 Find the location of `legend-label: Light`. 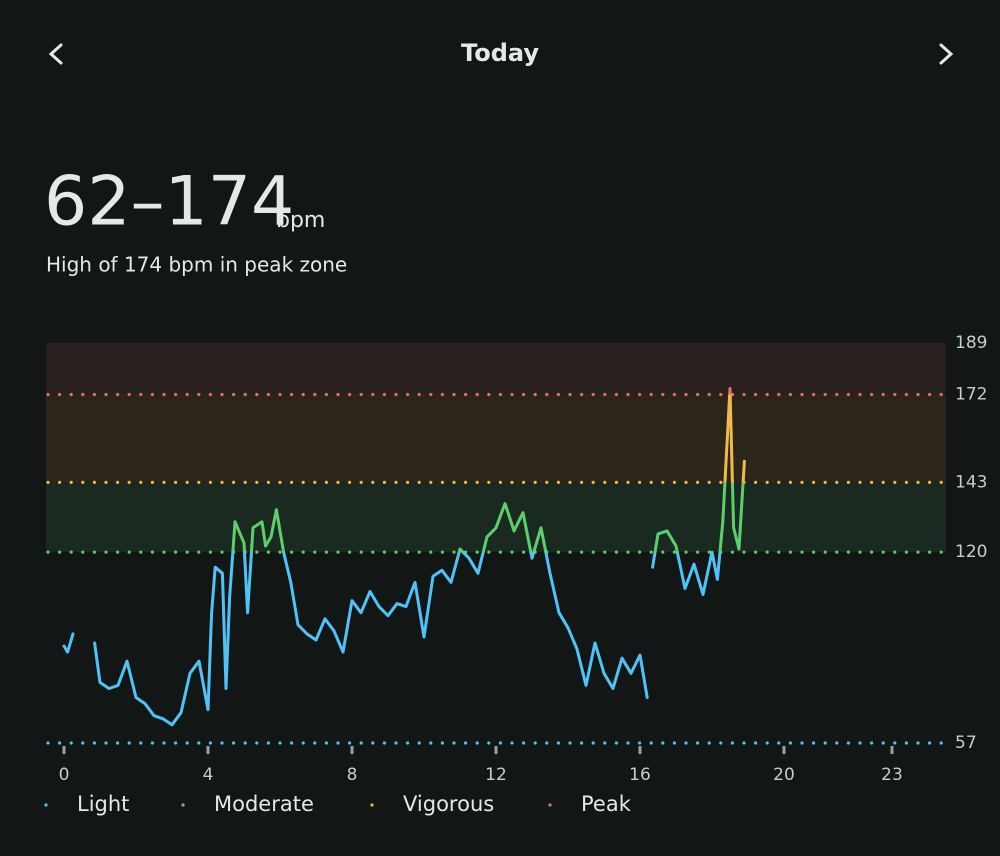

legend-label: Light is located at coordinates (103, 804).